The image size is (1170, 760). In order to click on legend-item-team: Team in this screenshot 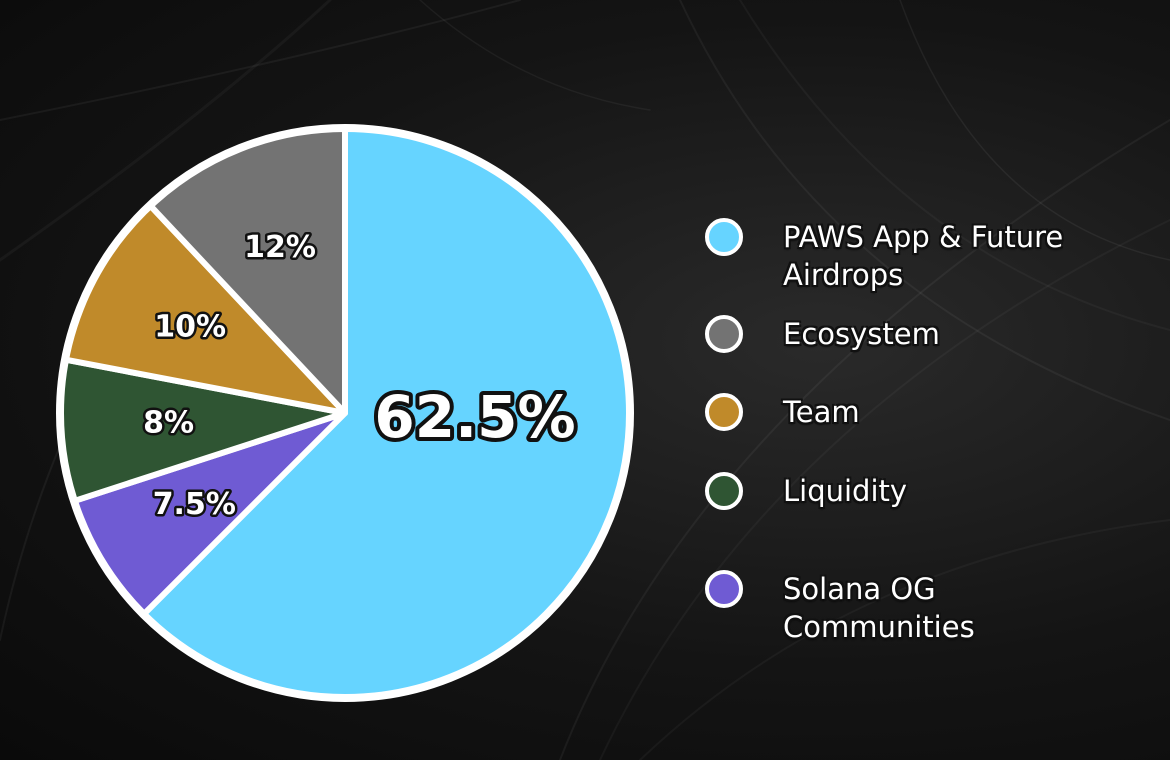, I will do `click(909, 412)`.